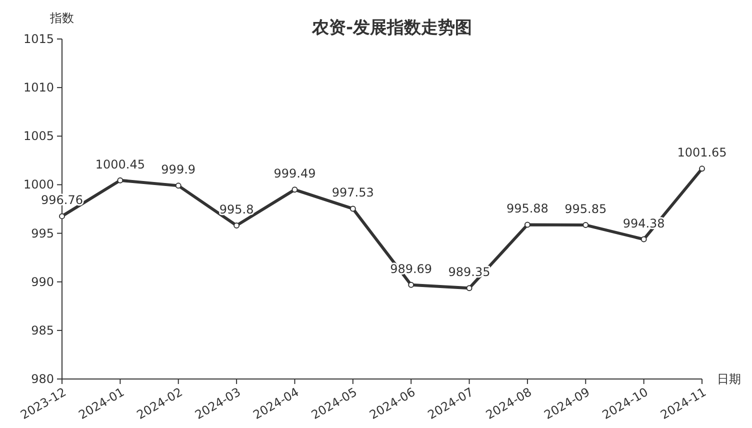  What do you see at coordinates (42, 233) in the screenshot?
I see `y-tick-label: 995` at bounding box center [42, 233].